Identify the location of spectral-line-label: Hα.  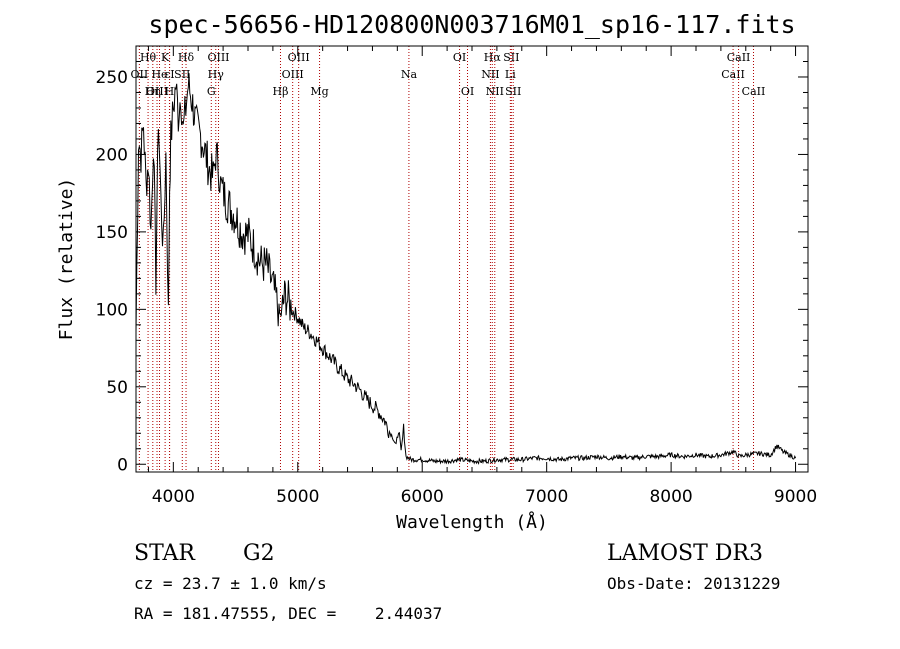
(493, 57).